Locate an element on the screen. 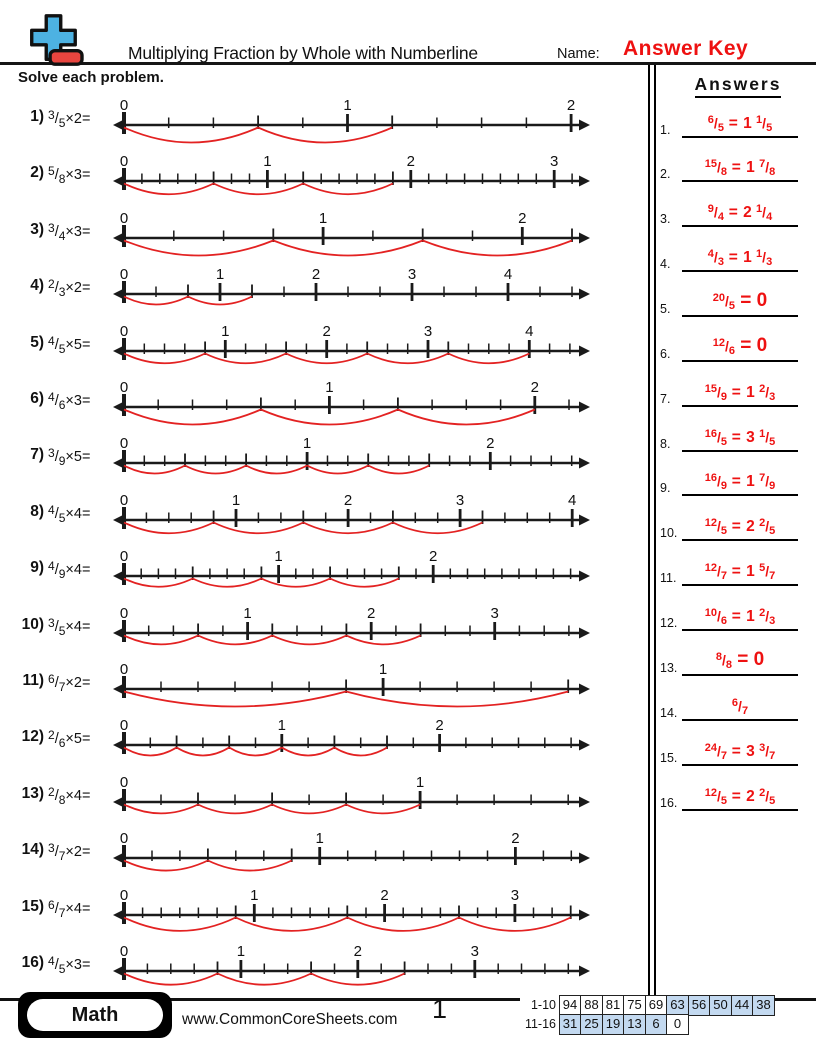 The height and width of the screenshot is (1056, 816). problem-number: 7) is located at coordinates (37, 454).